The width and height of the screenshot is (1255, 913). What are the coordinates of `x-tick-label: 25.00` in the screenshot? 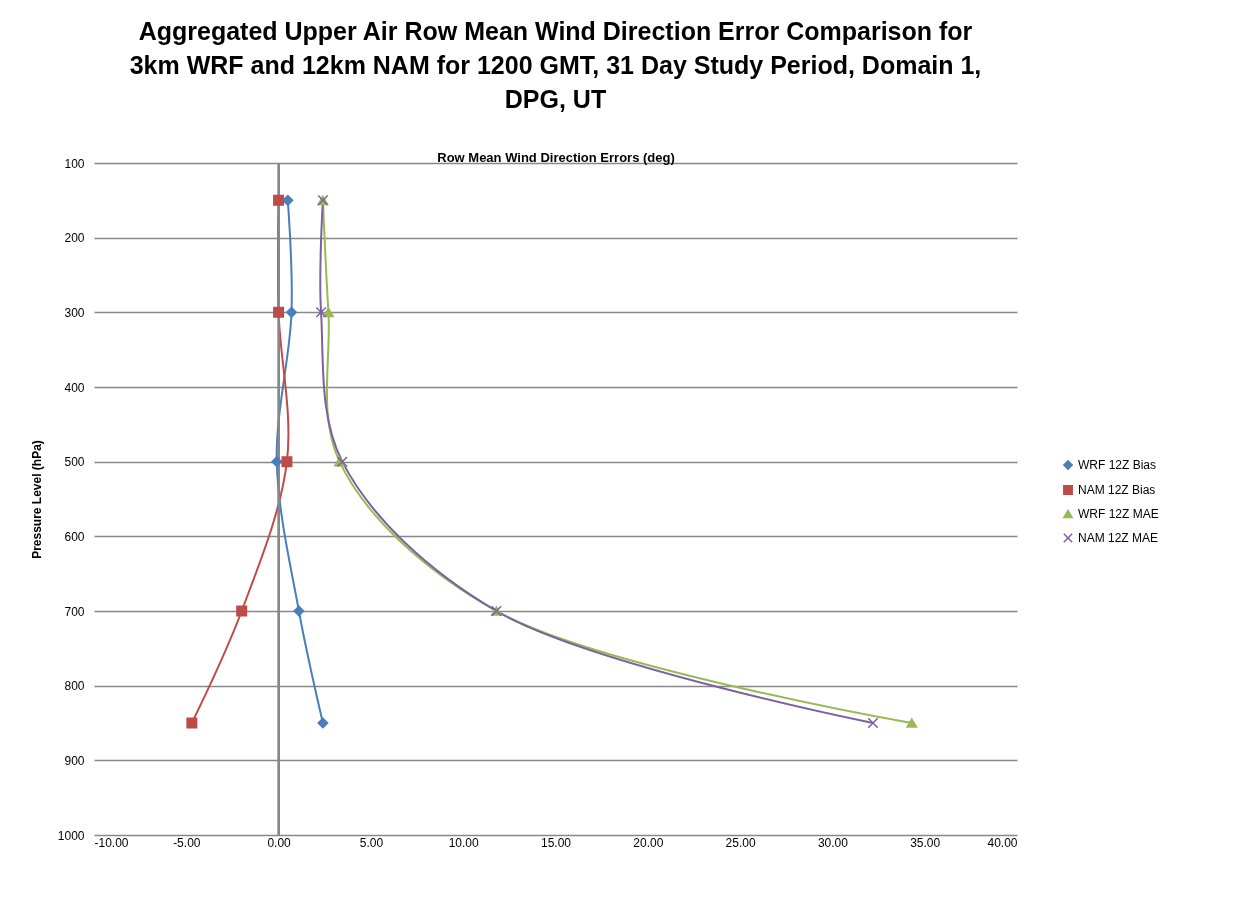 It's located at (740, 842).